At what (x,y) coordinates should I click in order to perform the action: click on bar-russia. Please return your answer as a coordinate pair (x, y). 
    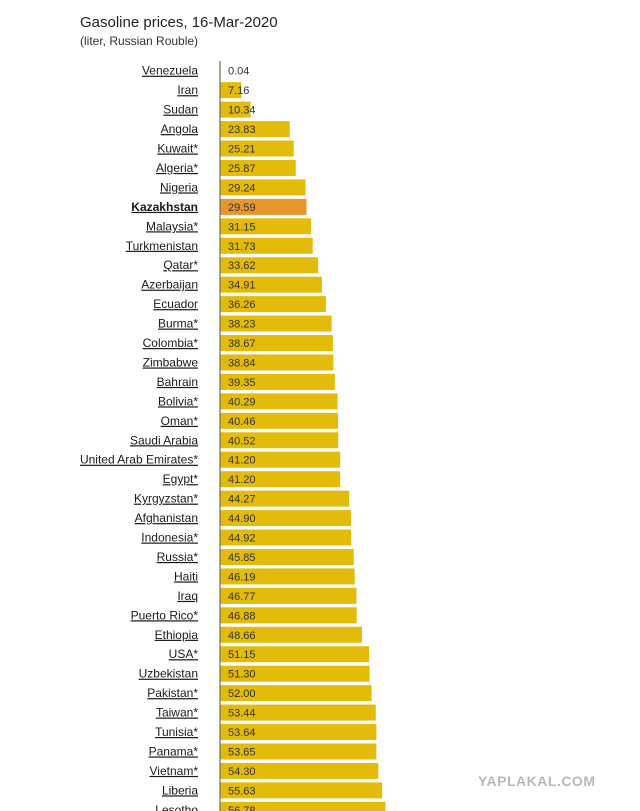
    Looking at the image, I should click on (287, 556).